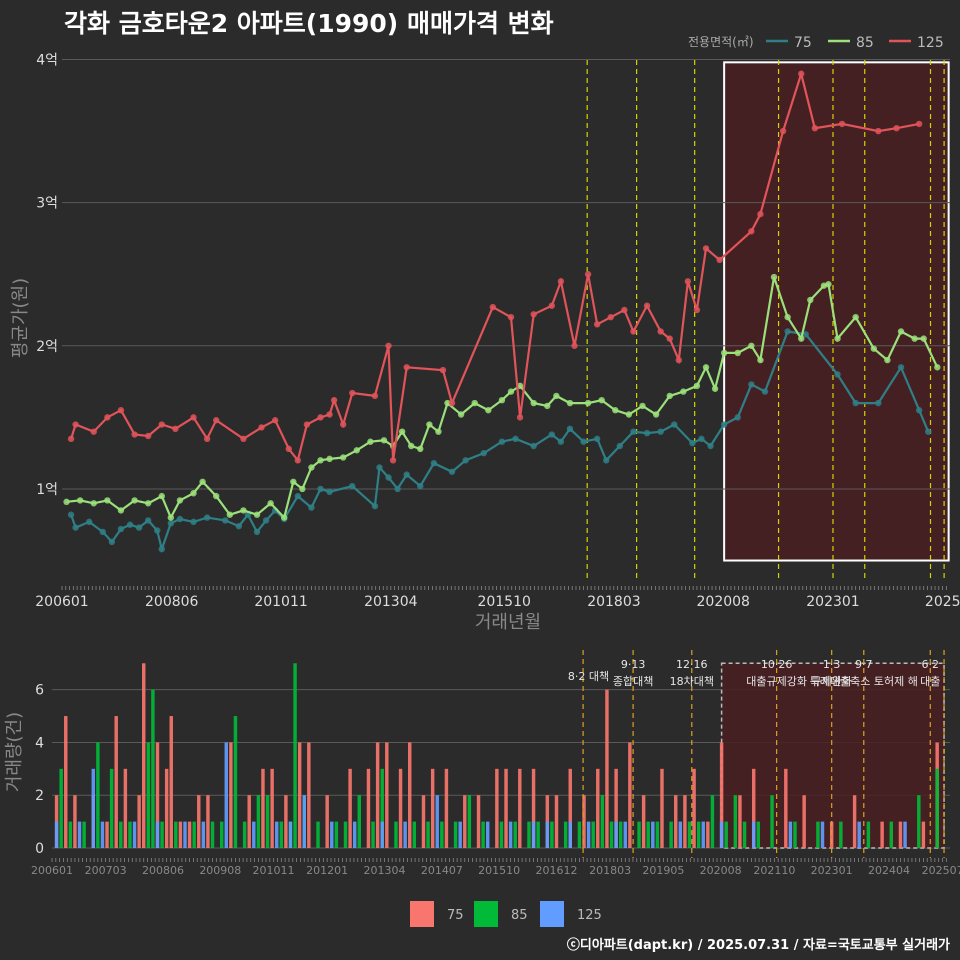 Image resolution: width=960 pixels, height=960 pixels. Describe the element at coordinates (931, 664) in the screenshot. I see `volume-policy-annotation: 6·2` at that location.